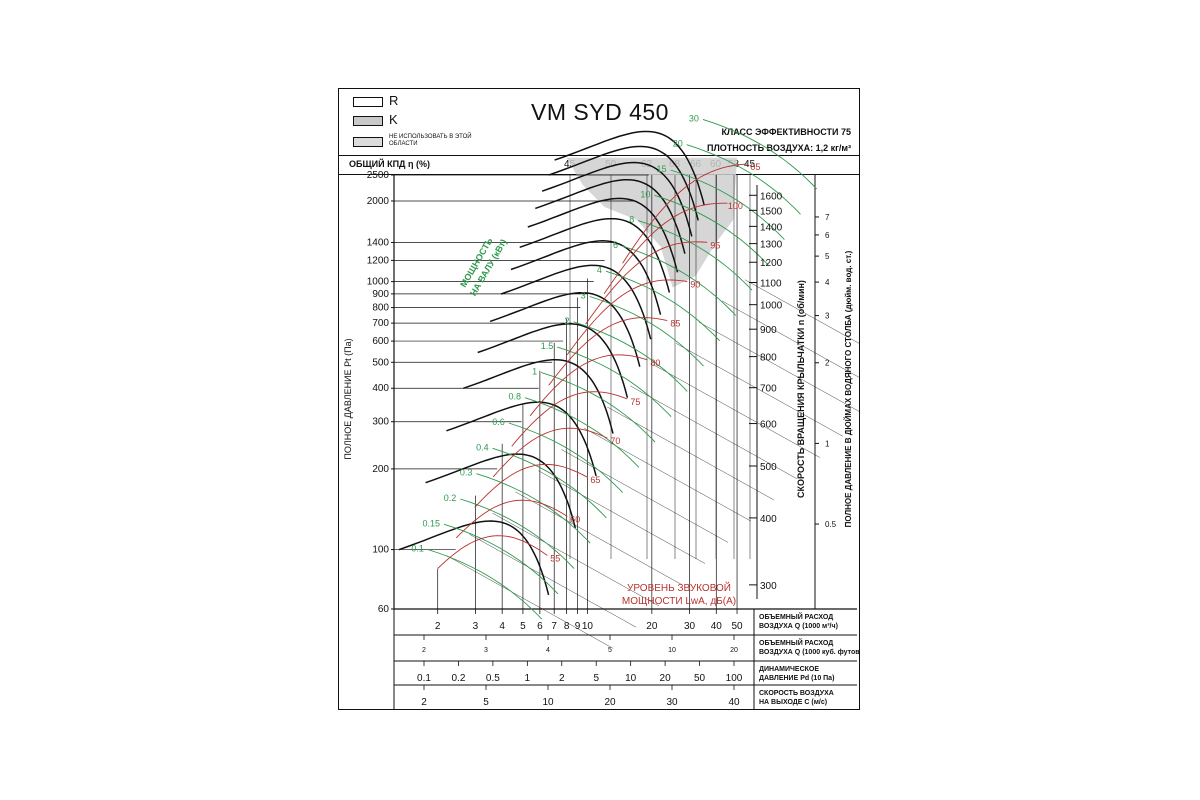 The width and height of the screenshot is (1200, 800). Describe the element at coordinates (796, 693) in the screenshot. I see `scale-label: СКОРОСТЬ ВОЗДУХА` at that location.